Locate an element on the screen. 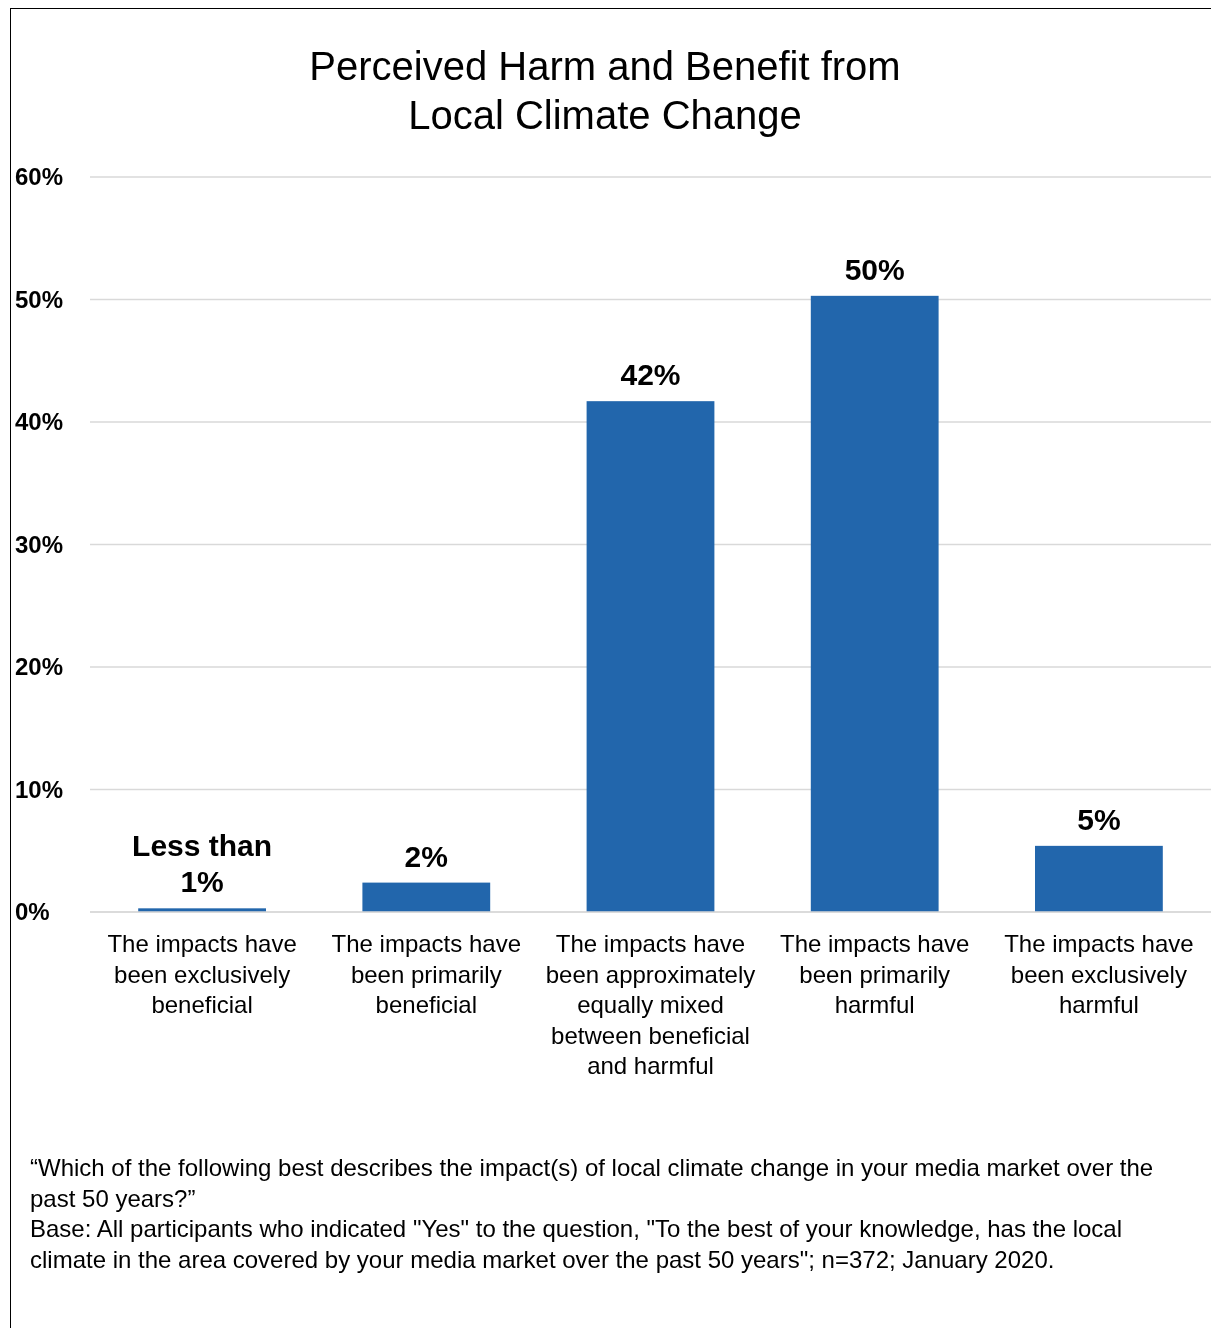 The width and height of the screenshot is (1211, 1328). data-label: 50% is located at coordinates (874, 269).